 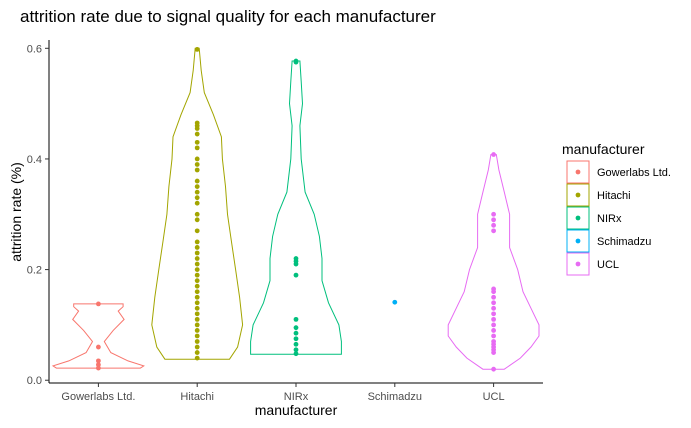 I want to click on x-axis-title: manufacturer, so click(x=296, y=410).